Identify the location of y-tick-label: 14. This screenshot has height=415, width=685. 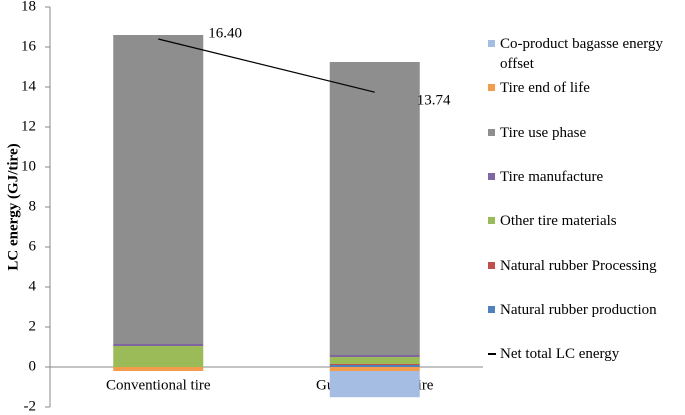
(29, 86).